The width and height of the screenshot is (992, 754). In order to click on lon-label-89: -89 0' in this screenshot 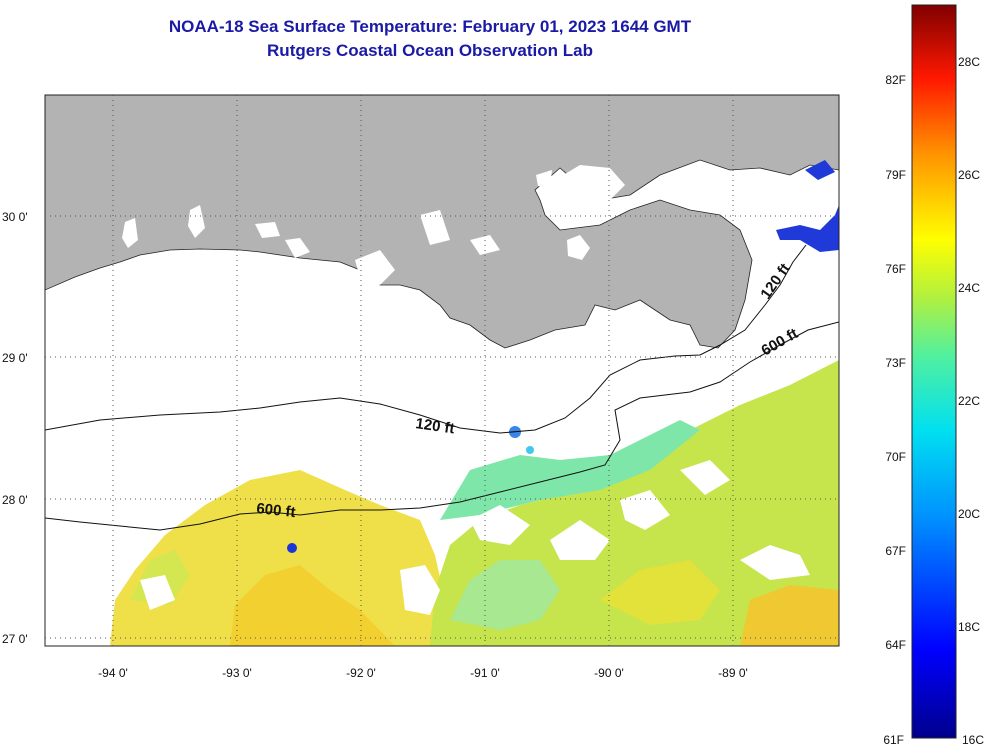, I will do `click(733, 673)`.